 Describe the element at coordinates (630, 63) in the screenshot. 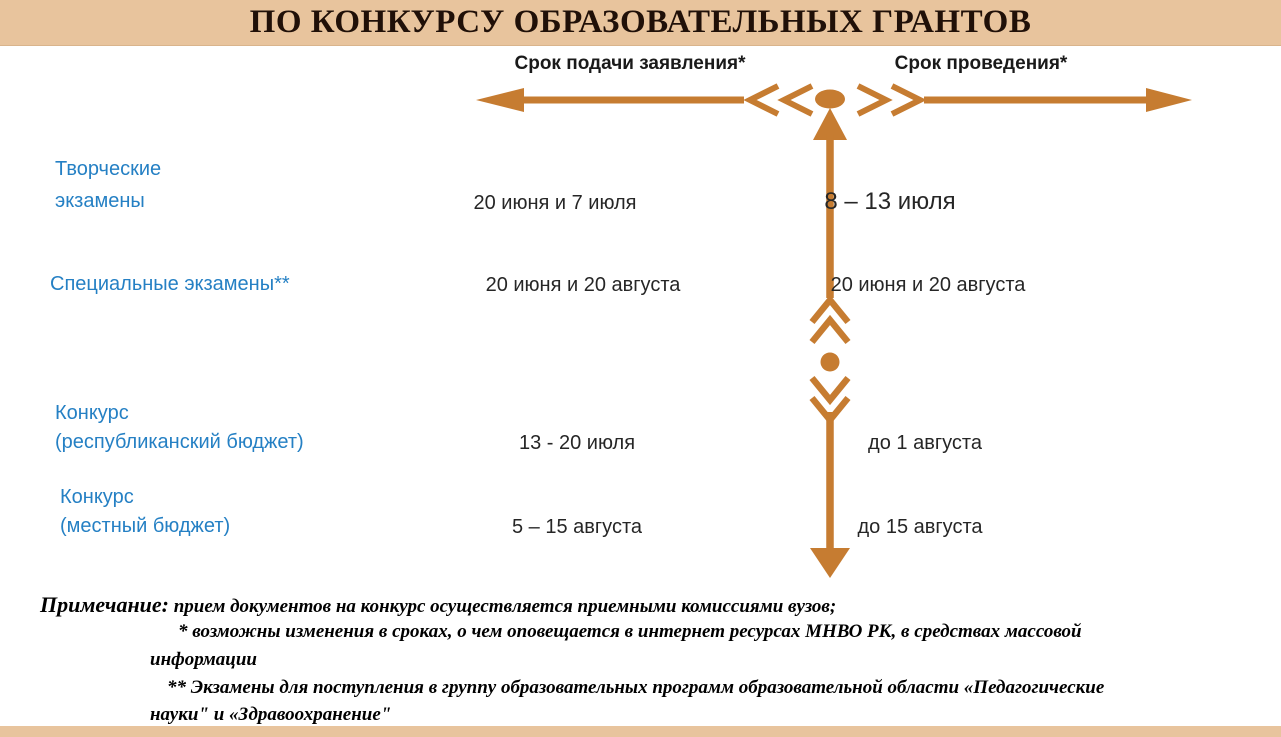

I see `column-header-application-period: Срок подачи заявления*` at that location.